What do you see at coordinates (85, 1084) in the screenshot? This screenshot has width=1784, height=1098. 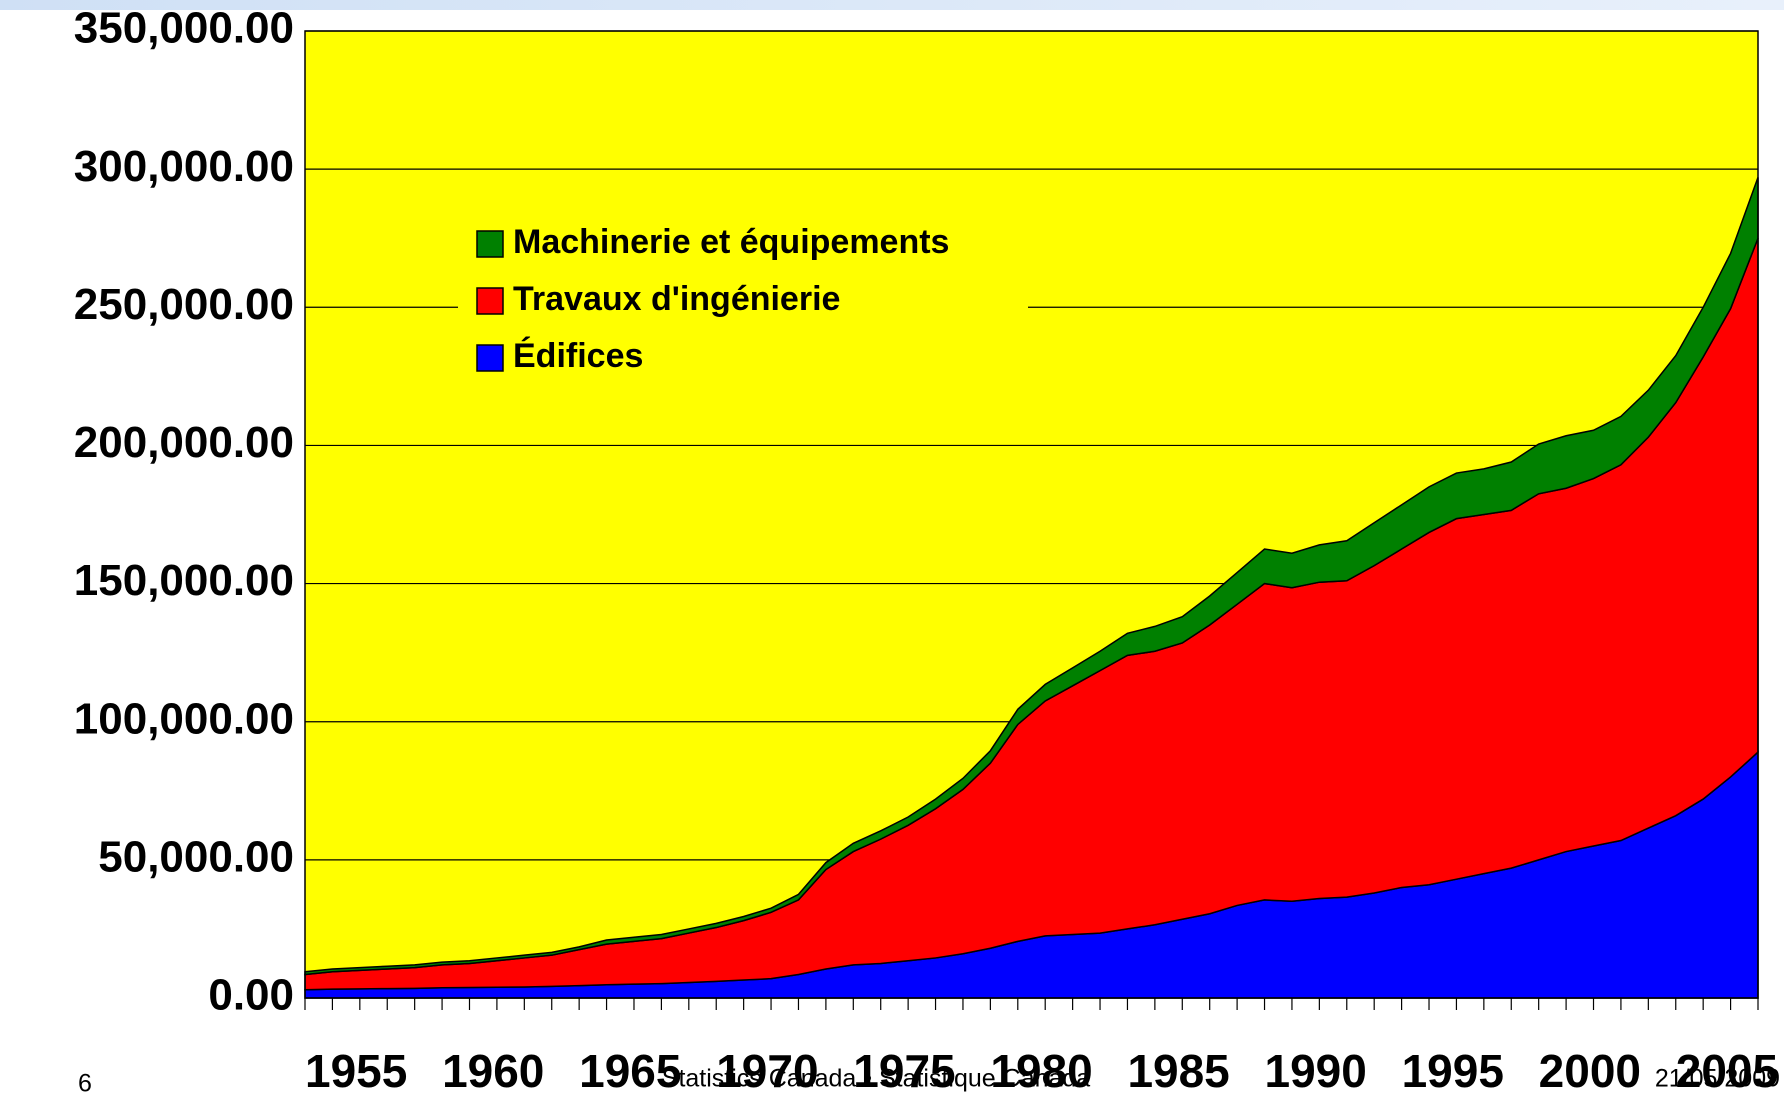 I see `page-number: 6` at bounding box center [85, 1084].